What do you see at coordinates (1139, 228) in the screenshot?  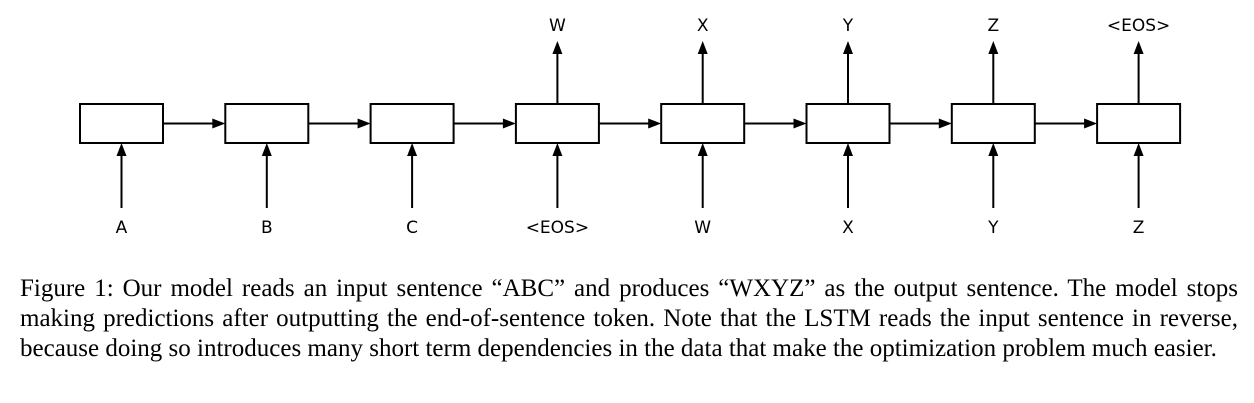 I see `input-token-label: Z` at bounding box center [1139, 228].